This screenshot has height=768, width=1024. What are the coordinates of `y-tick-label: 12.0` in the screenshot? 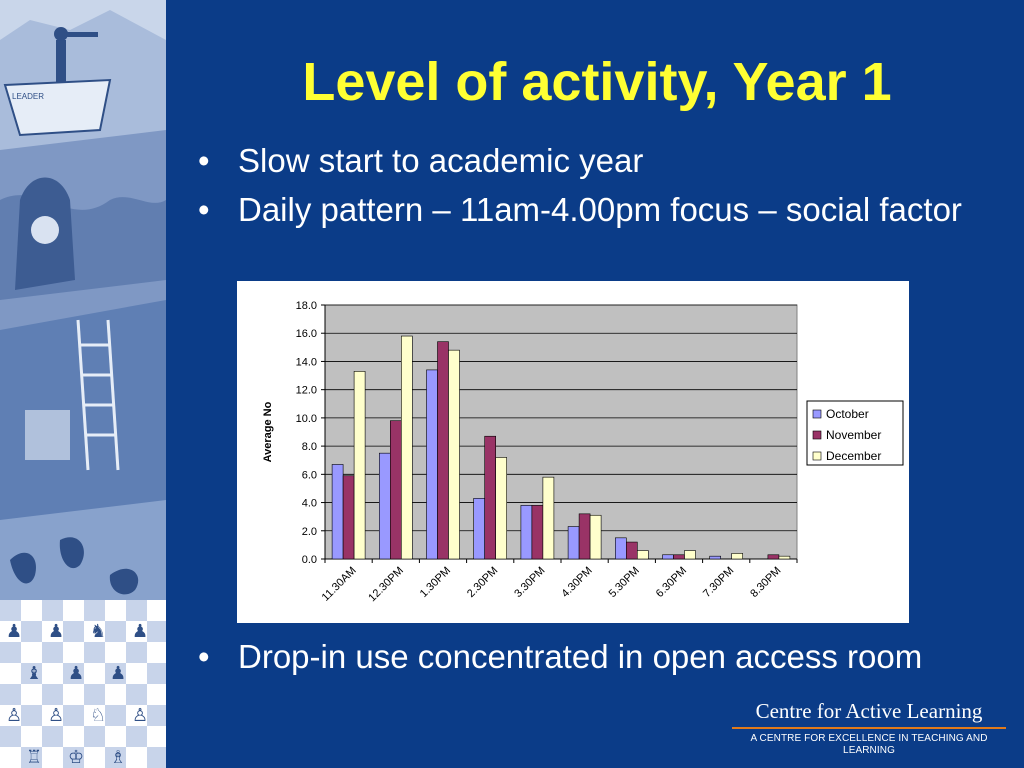 It's located at (306, 391).